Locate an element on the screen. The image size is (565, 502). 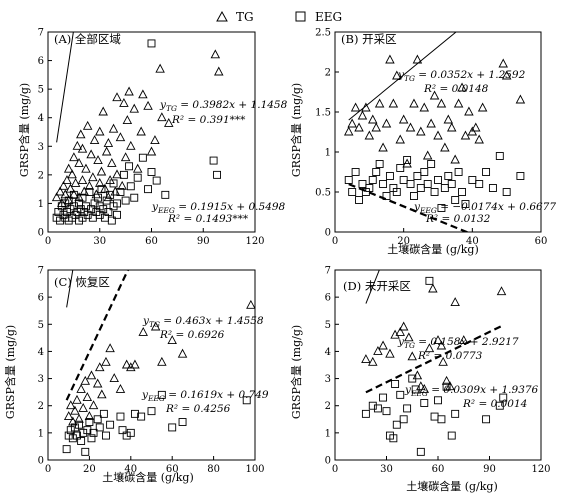
panel-c-xtick-label: 100 is located at coordinates (254, 469).